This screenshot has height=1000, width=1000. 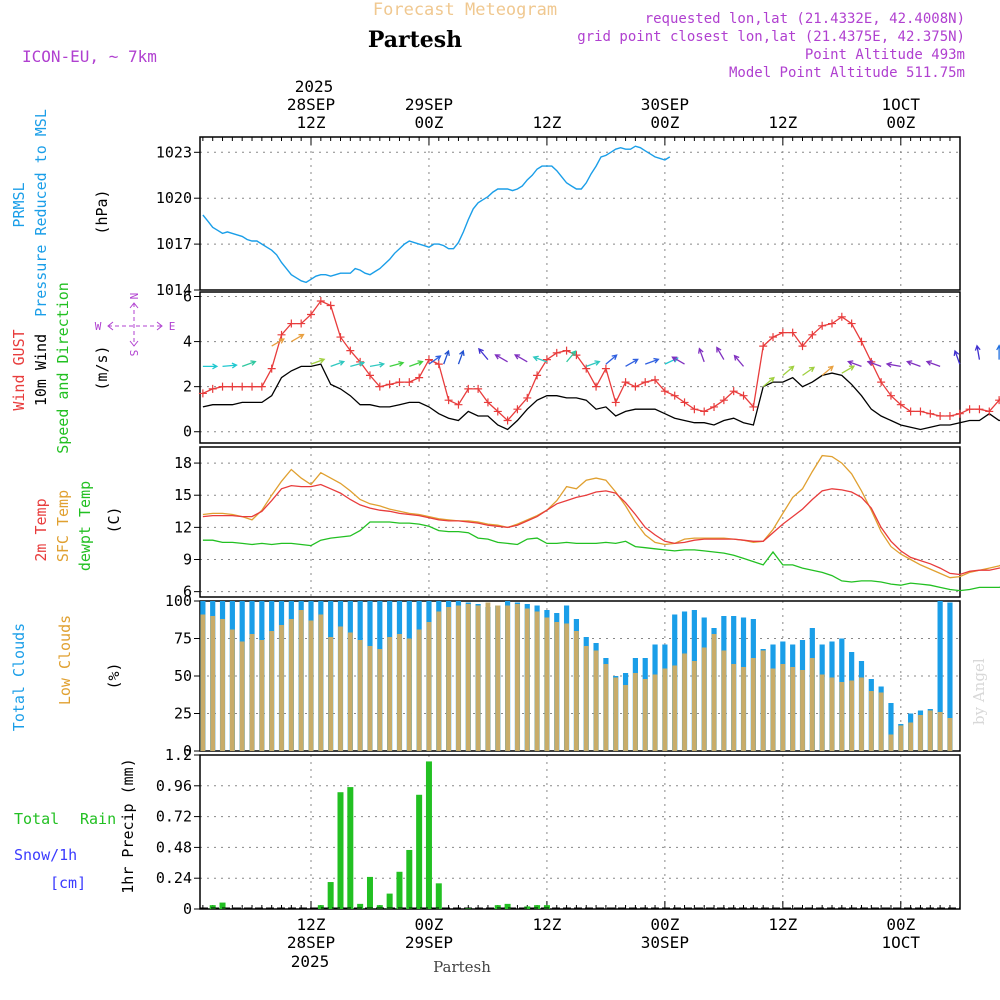 I want to click on temp-unit: (C), so click(x=114, y=519).